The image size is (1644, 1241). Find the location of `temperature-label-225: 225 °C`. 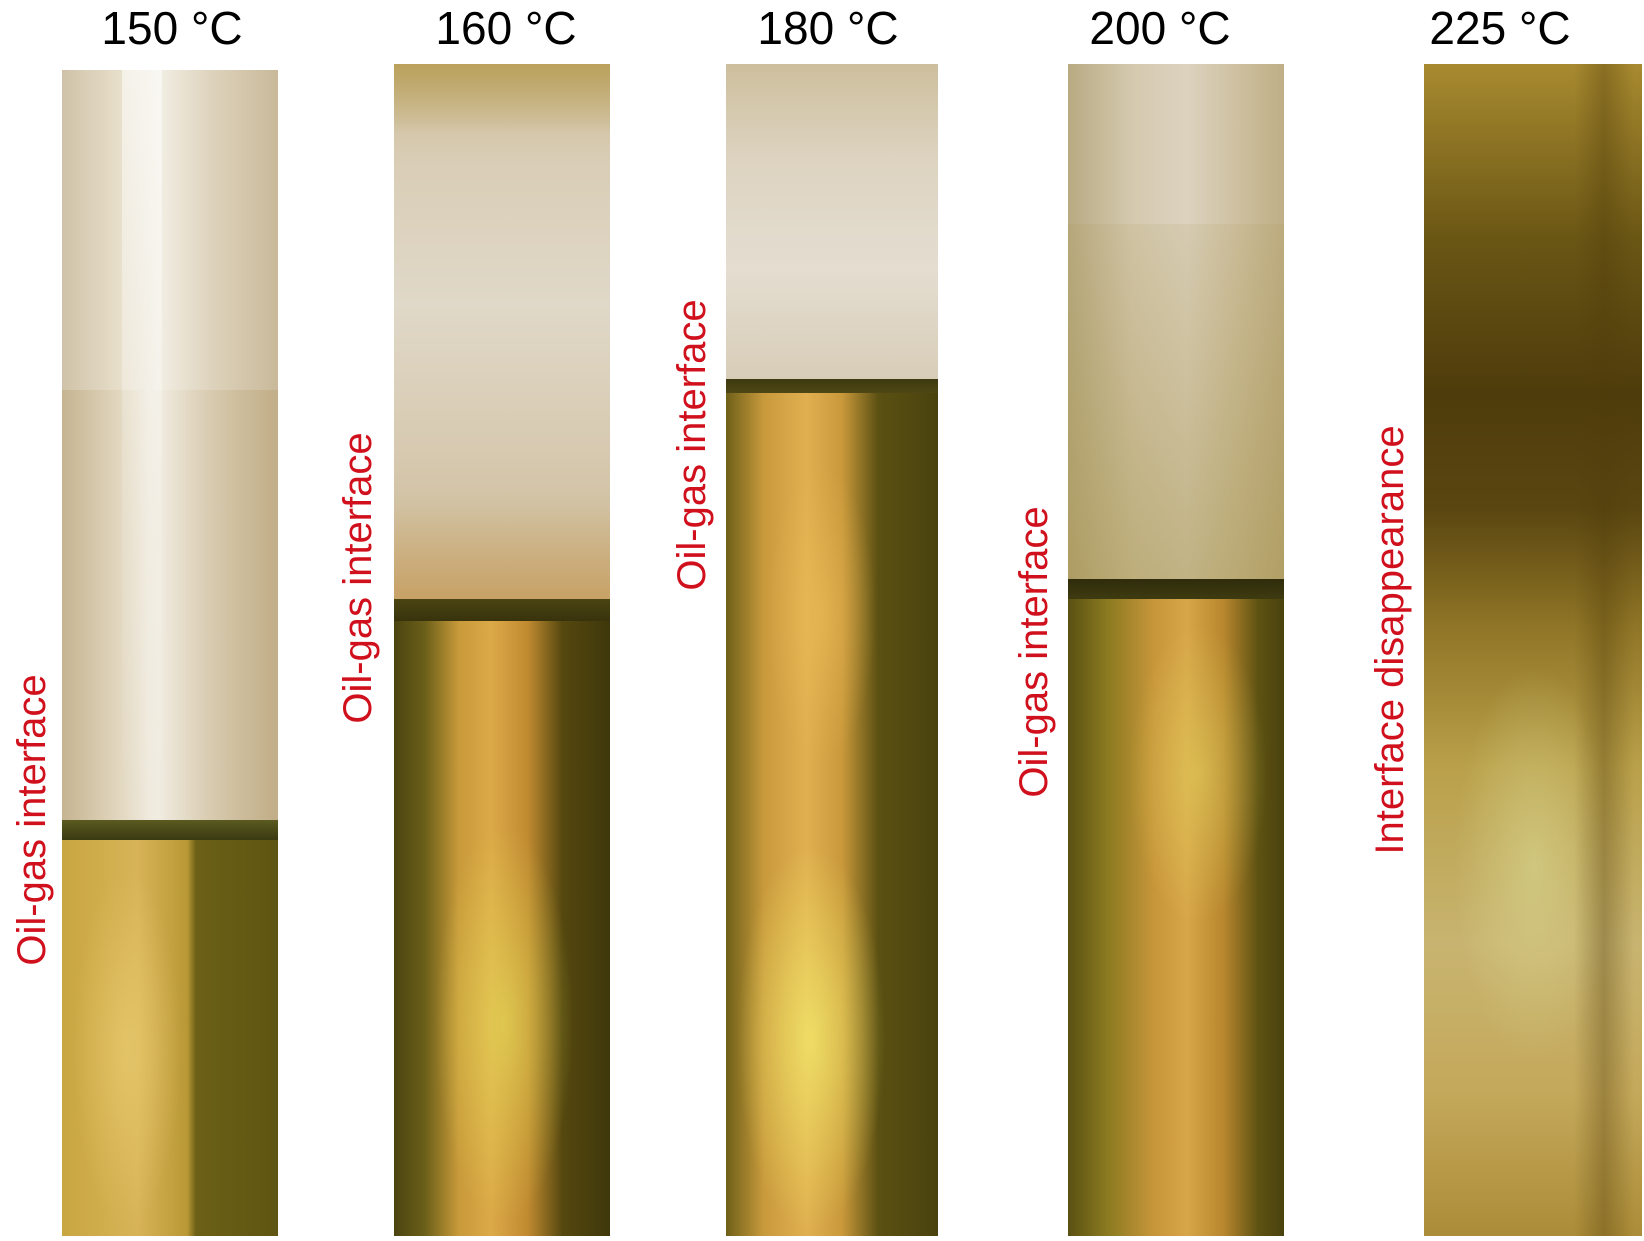

temperature-label-225: 225 °C is located at coordinates (1500, 28).